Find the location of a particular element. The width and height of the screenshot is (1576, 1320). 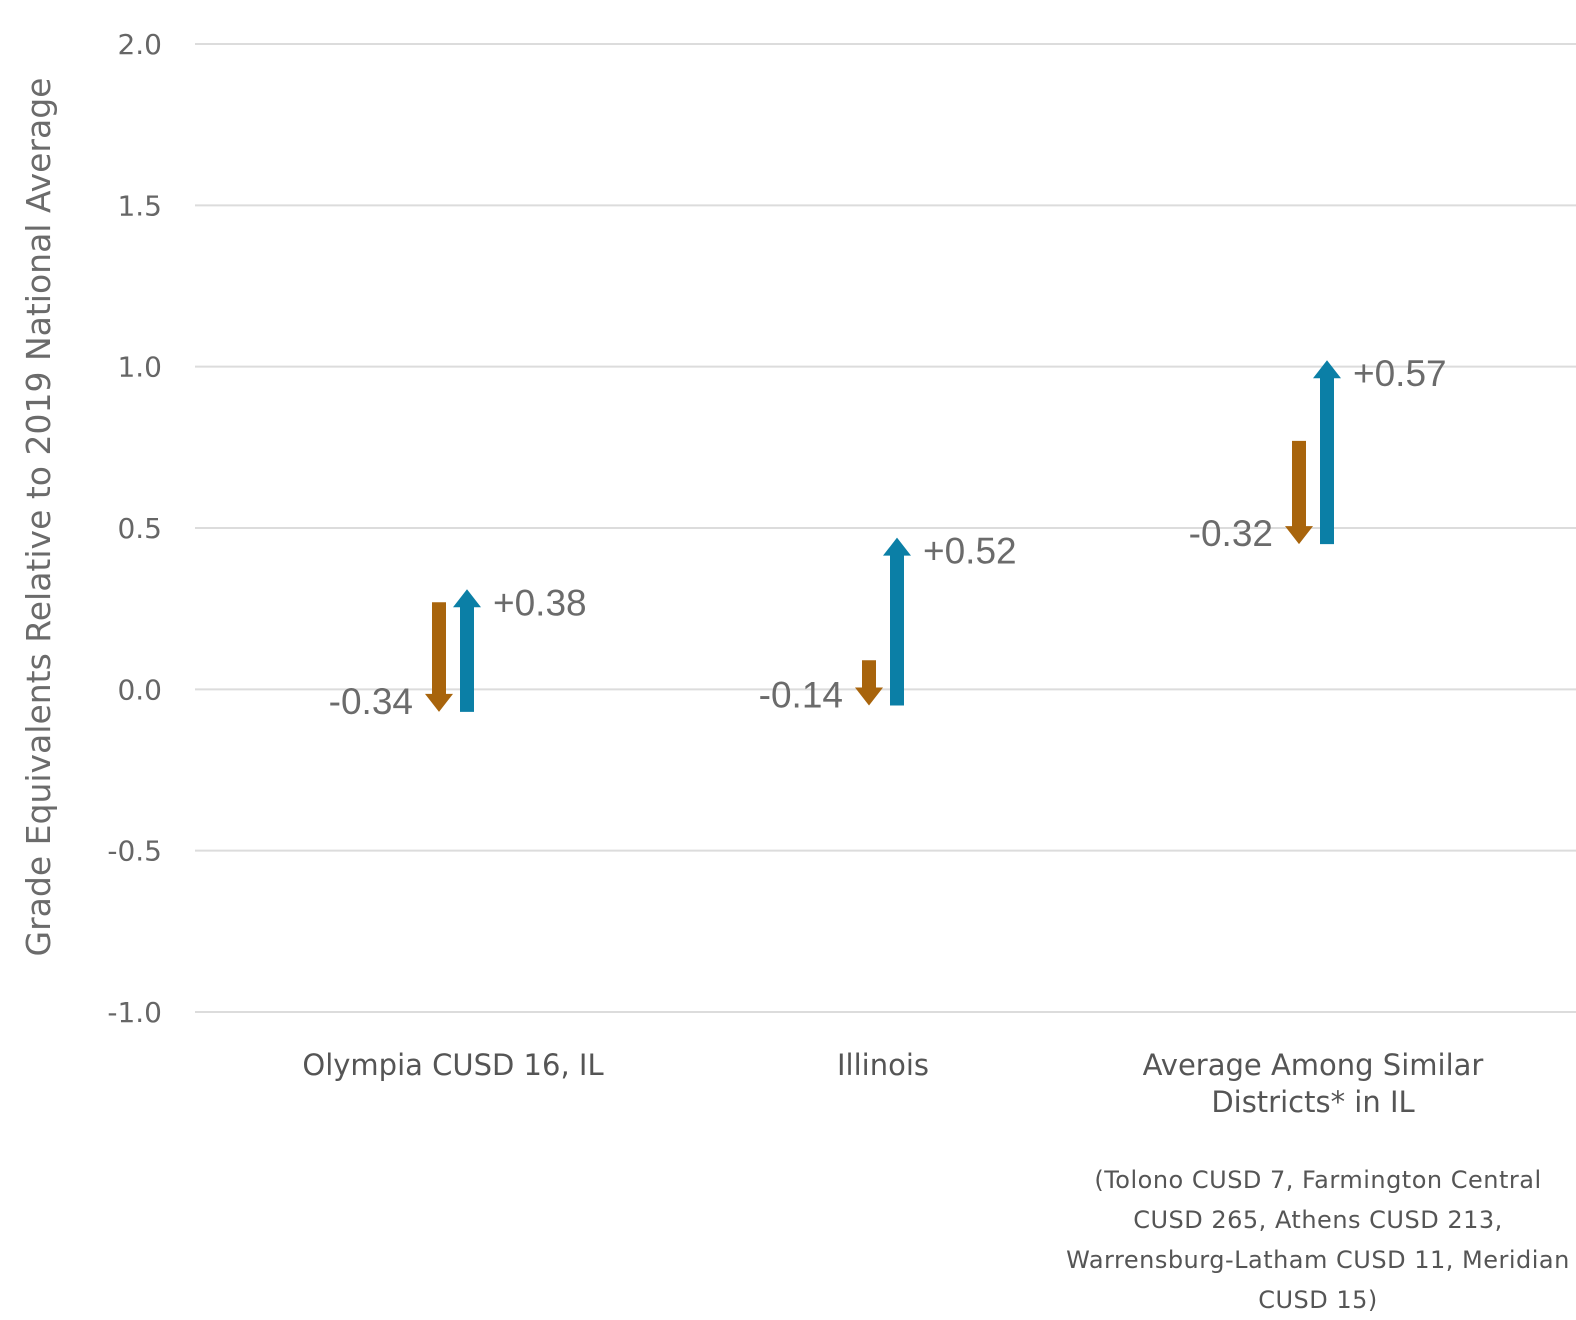

y-tick-label: 0.0 is located at coordinates (139, 689).